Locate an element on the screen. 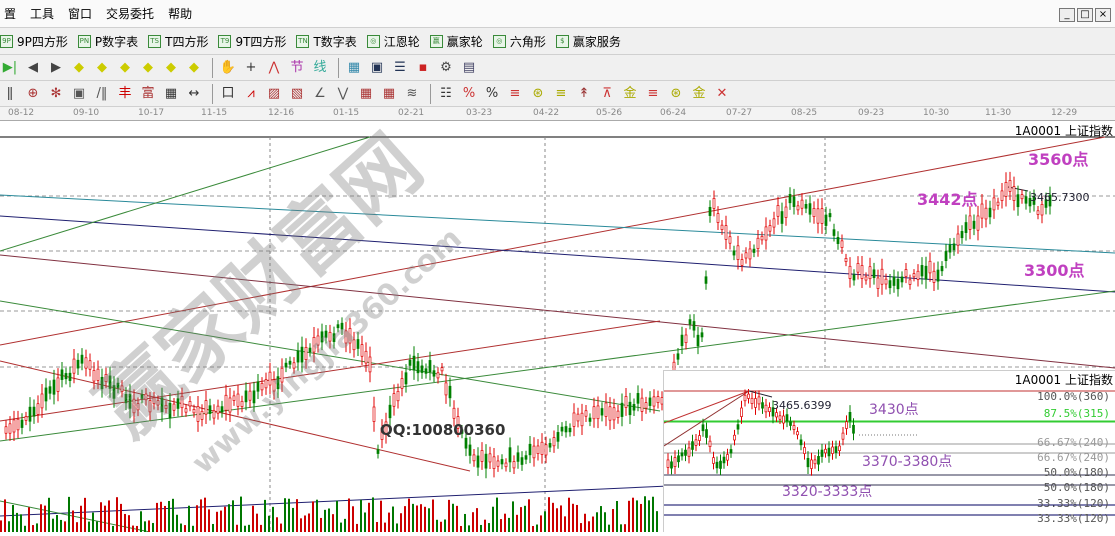  fan-box-icon: ▨ is located at coordinates (274, 93).